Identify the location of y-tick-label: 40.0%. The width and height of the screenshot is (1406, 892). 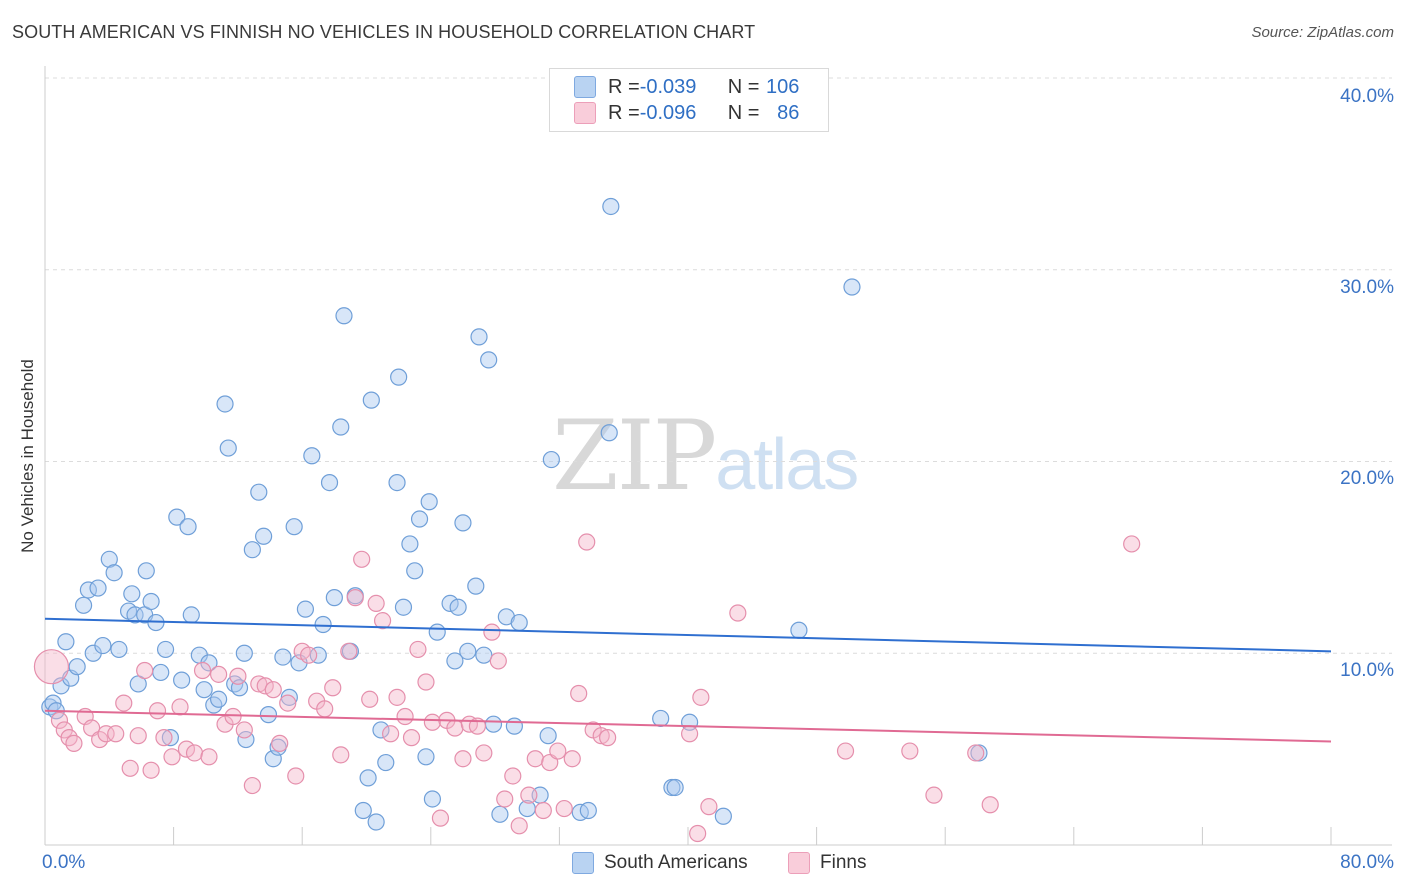
(1367, 96).